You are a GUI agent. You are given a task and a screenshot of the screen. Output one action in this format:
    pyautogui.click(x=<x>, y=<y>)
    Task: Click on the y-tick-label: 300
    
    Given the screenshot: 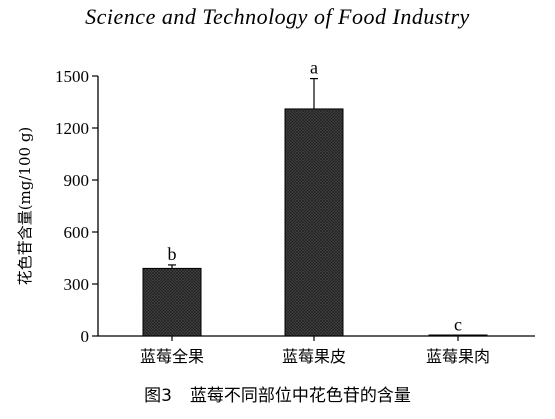 What is the action you would take?
    pyautogui.click(x=77, y=284)
    